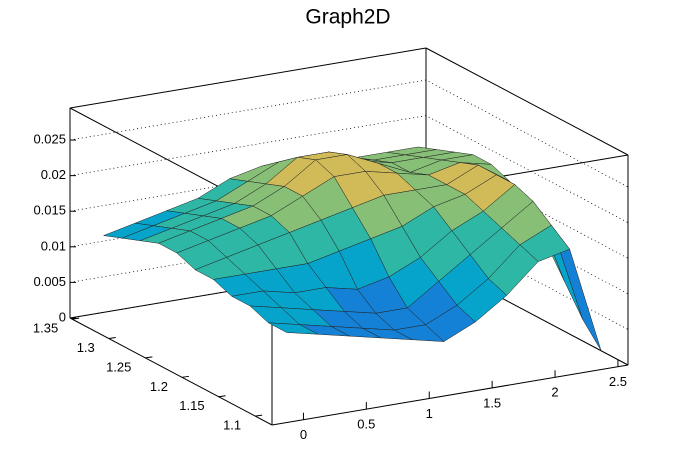 This screenshot has height=472, width=696. I want to click on y-tick-label: 1.1, so click(232, 425).